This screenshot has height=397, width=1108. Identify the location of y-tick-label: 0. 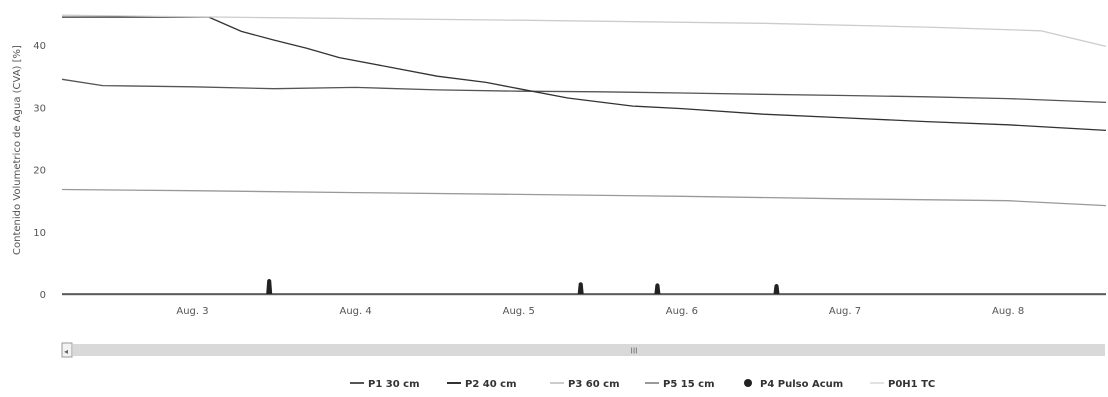
(43, 295).